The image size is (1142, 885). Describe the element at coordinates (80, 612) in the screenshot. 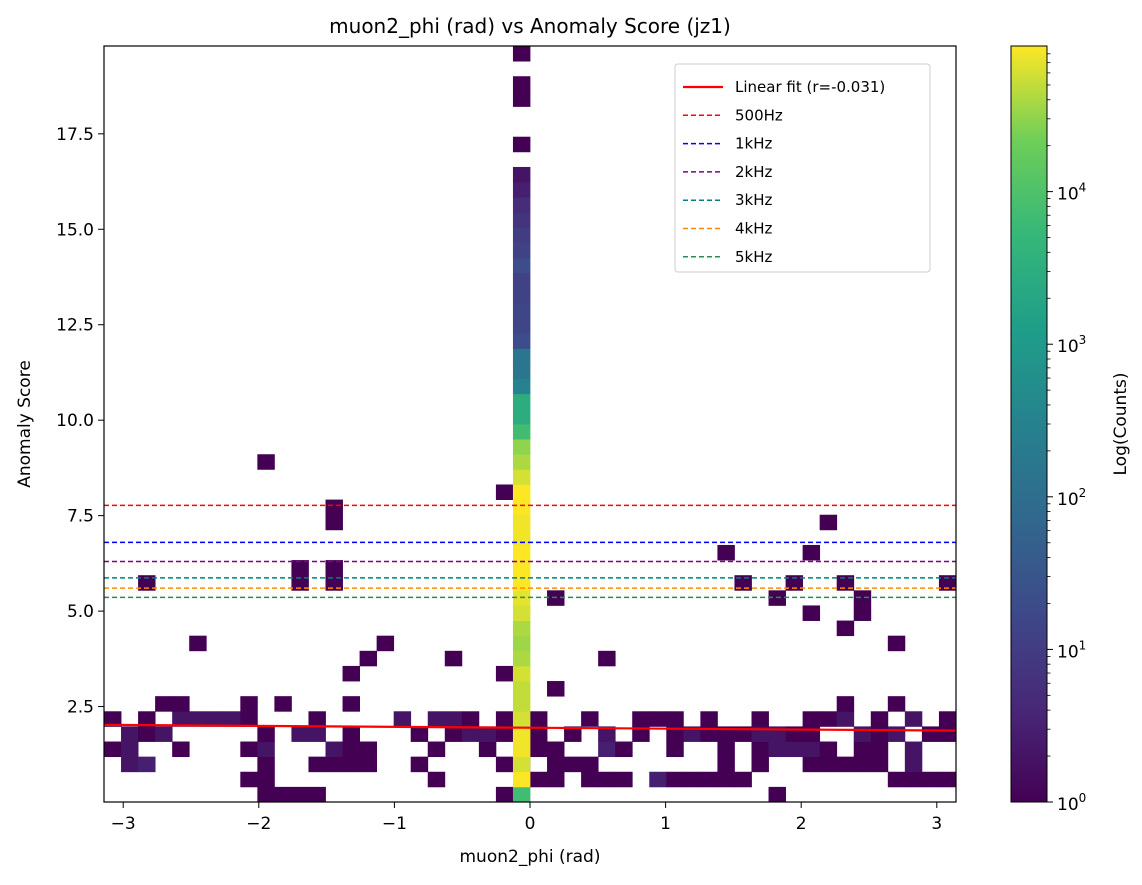

I see `y-tick-label: 5.0` at that location.